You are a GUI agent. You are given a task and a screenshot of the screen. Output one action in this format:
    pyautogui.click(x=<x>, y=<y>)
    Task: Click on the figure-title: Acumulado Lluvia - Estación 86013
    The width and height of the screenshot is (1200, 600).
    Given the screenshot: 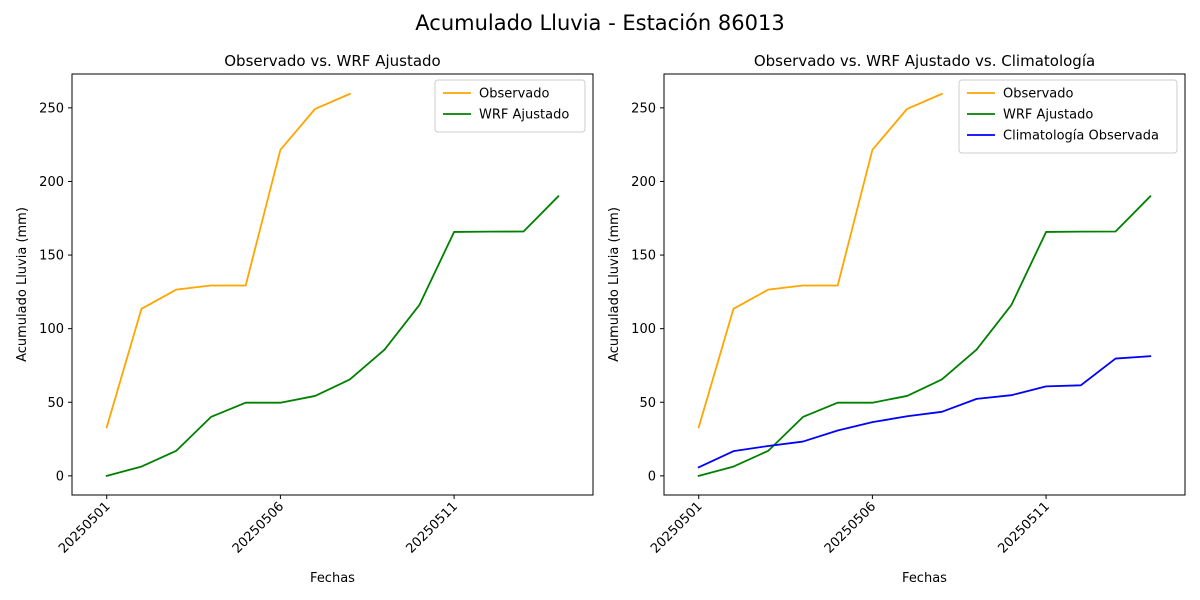 What is the action you would take?
    pyautogui.click(x=599, y=23)
    